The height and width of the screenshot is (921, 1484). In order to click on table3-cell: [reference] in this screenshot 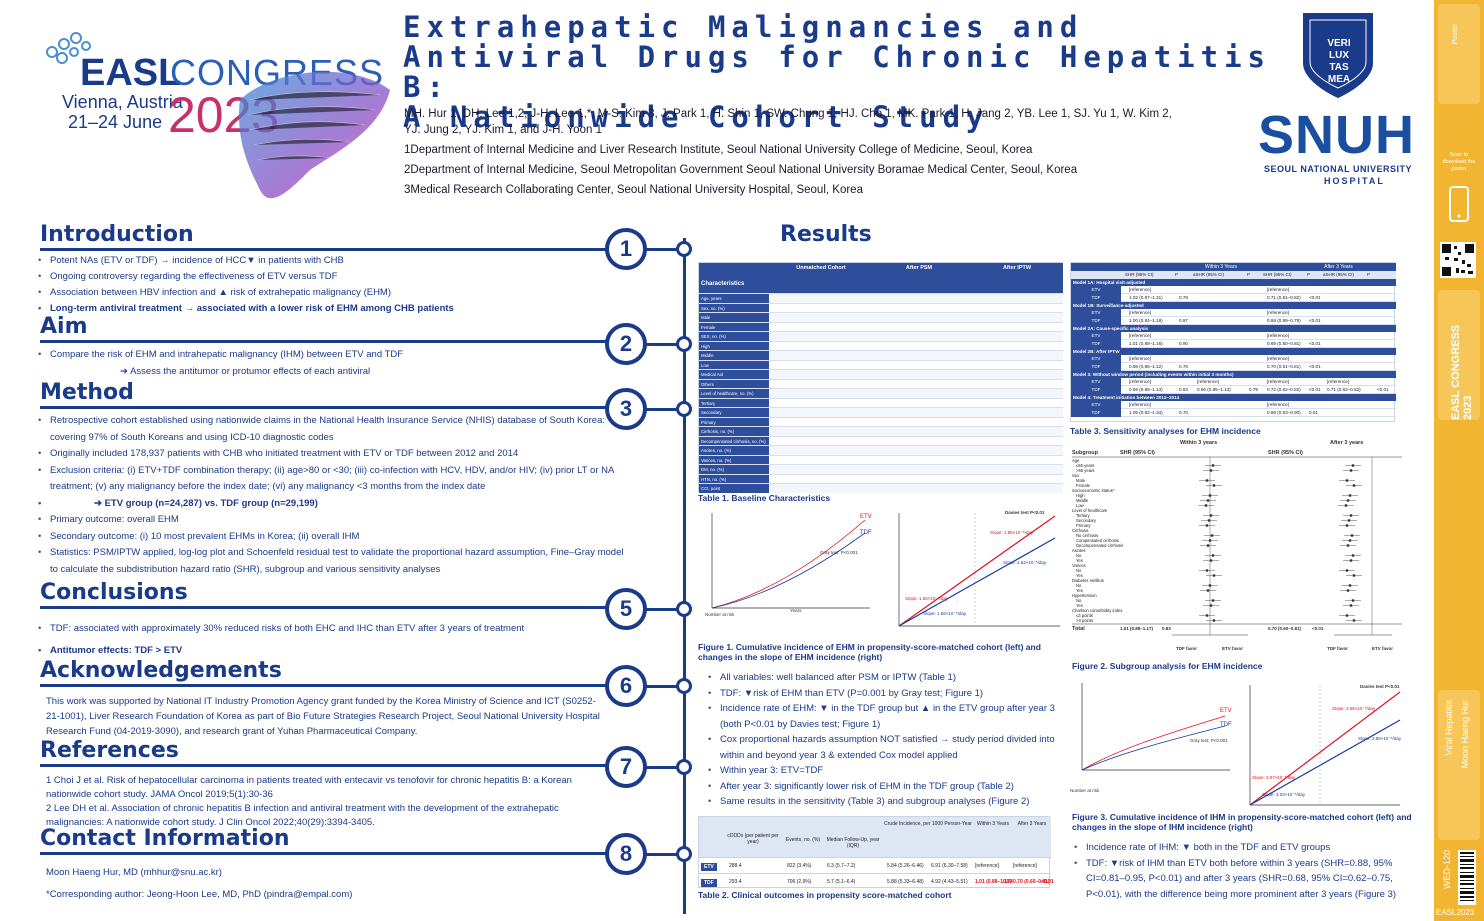, I will do `click(1278, 381)`.